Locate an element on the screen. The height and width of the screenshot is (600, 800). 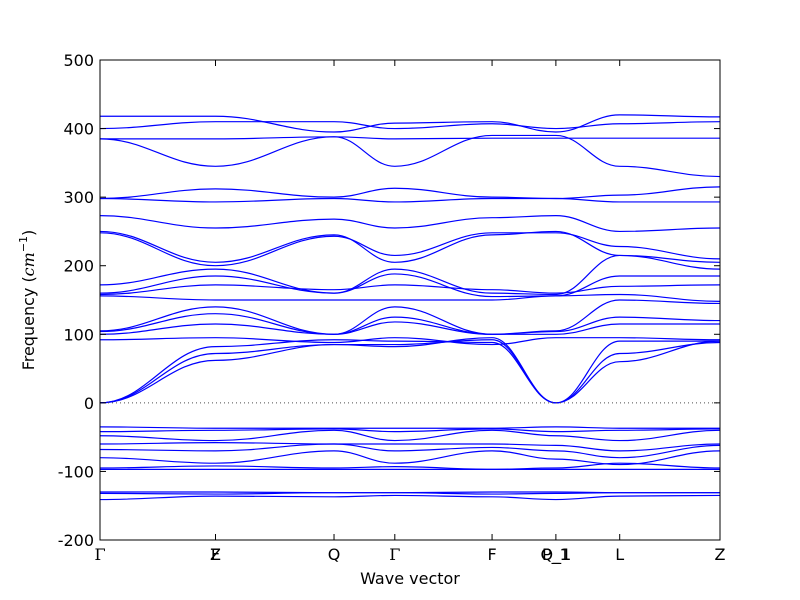
y-tick-label: 200 is located at coordinates (78, 266).